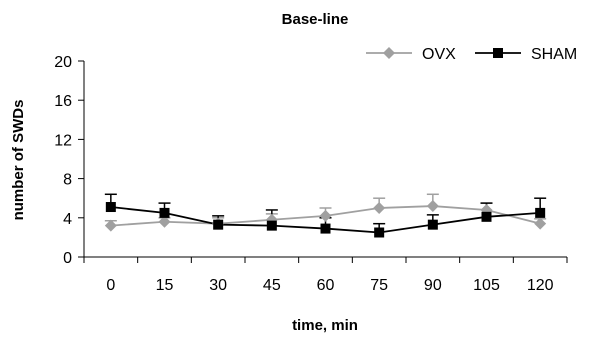 This screenshot has width=599, height=340. I want to click on y-axis-label: number of SWDs, so click(18, 160).